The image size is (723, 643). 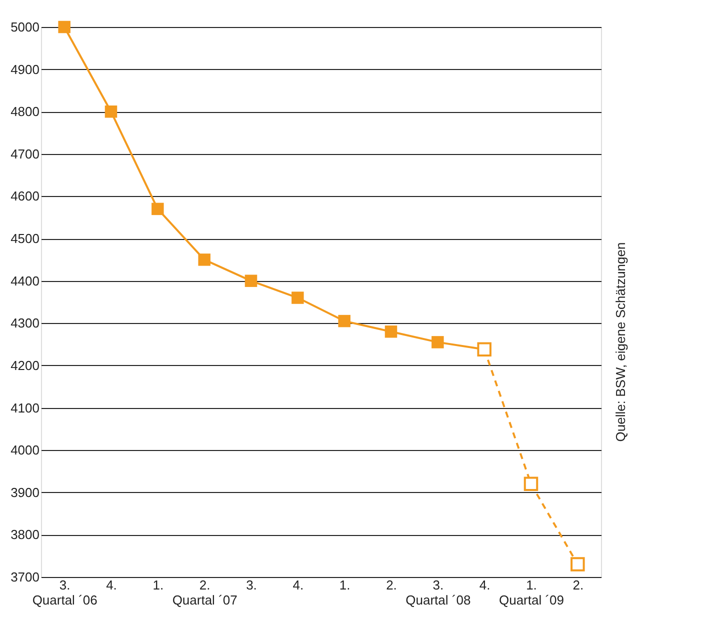 What do you see at coordinates (25, 27) in the screenshot?
I see `y-tick-label: 5000` at bounding box center [25, 27].